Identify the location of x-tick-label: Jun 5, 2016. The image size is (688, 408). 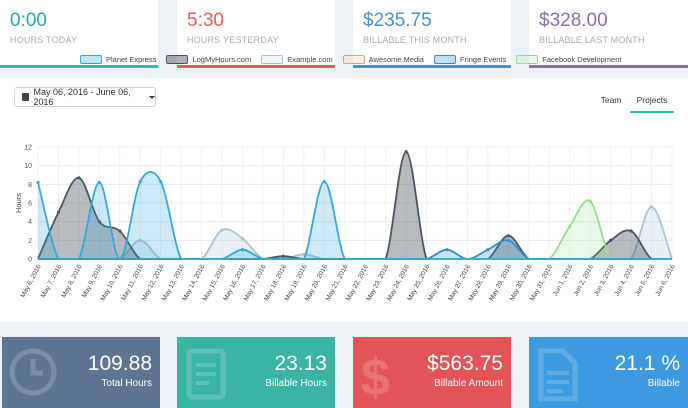
(645, 280).